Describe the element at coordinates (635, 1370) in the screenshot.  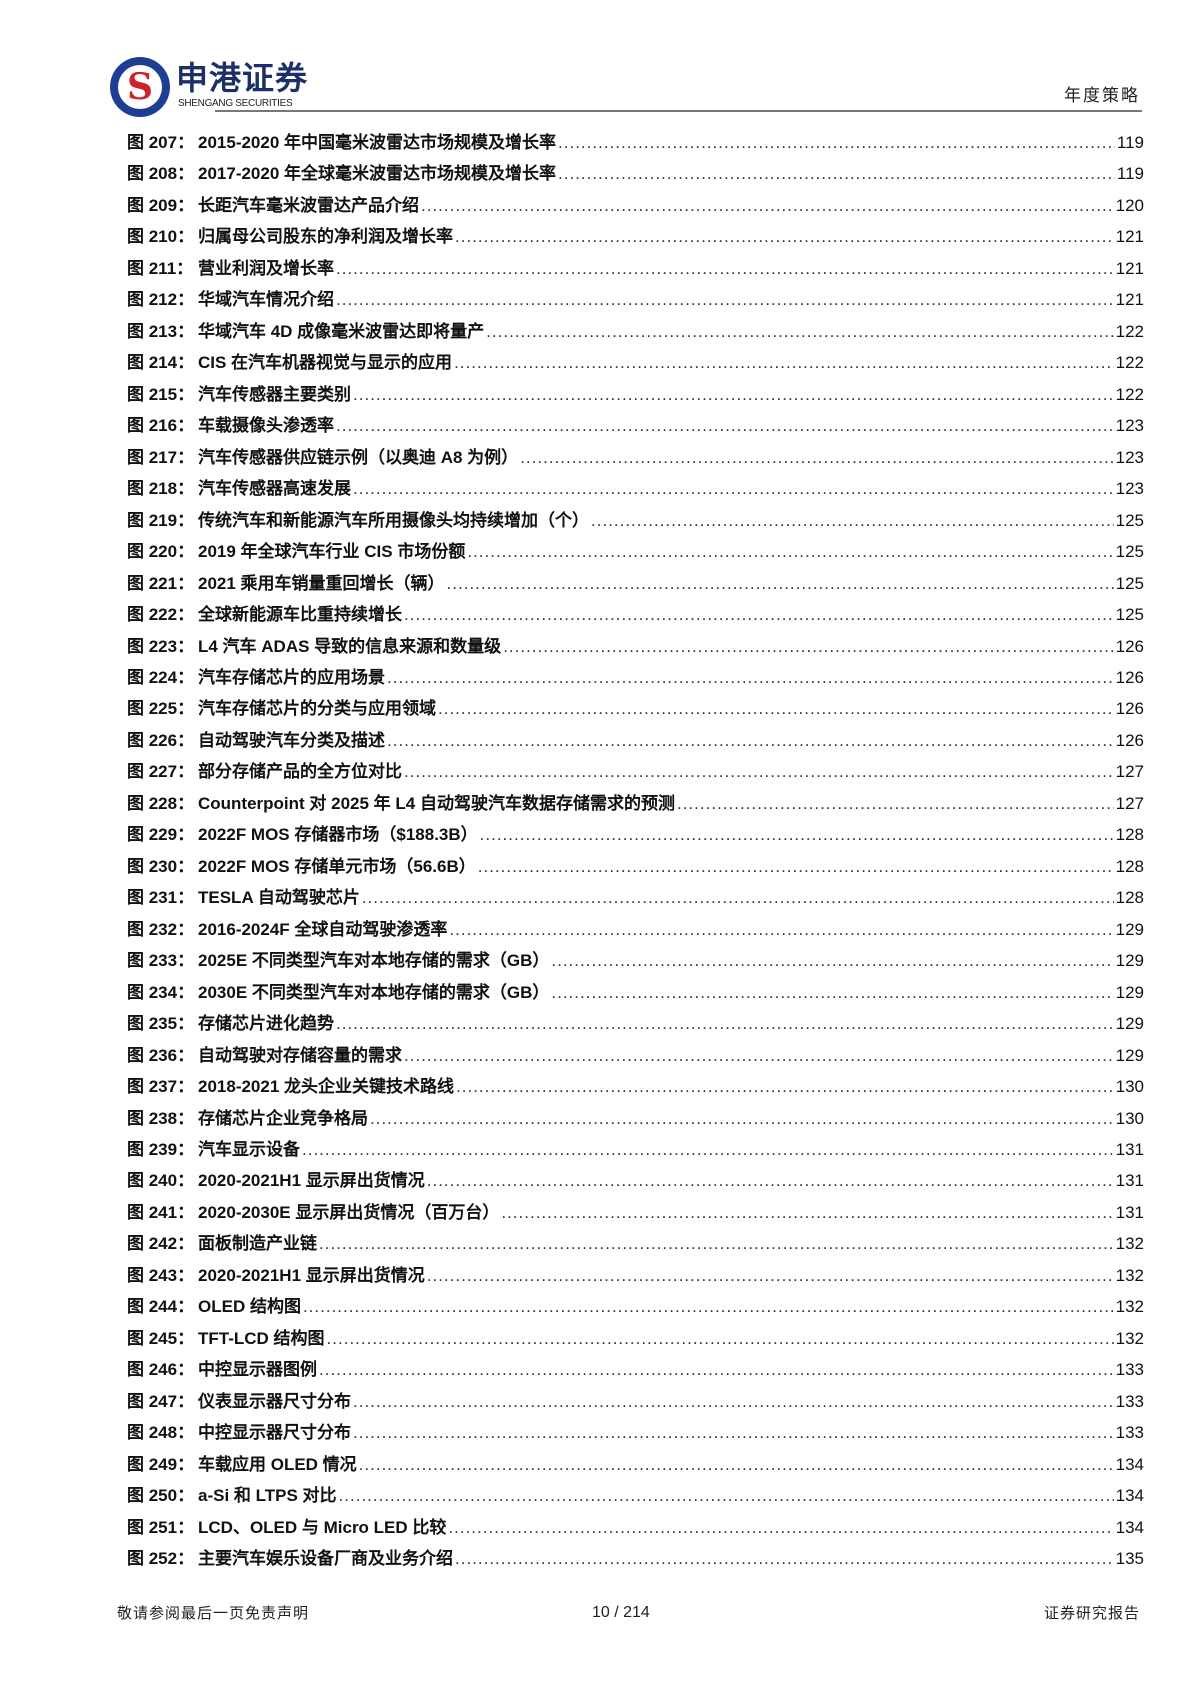
I see `toc-entry: 图 246：中控显示器图例 133` at that location.